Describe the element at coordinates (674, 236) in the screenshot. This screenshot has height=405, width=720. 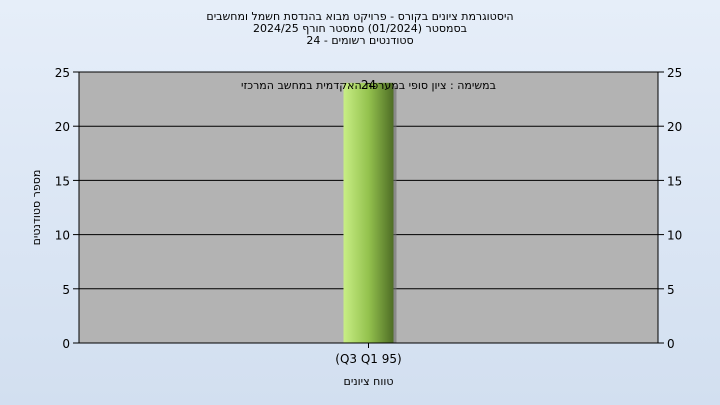
I see `y-tick-label-right: 10` at that location.